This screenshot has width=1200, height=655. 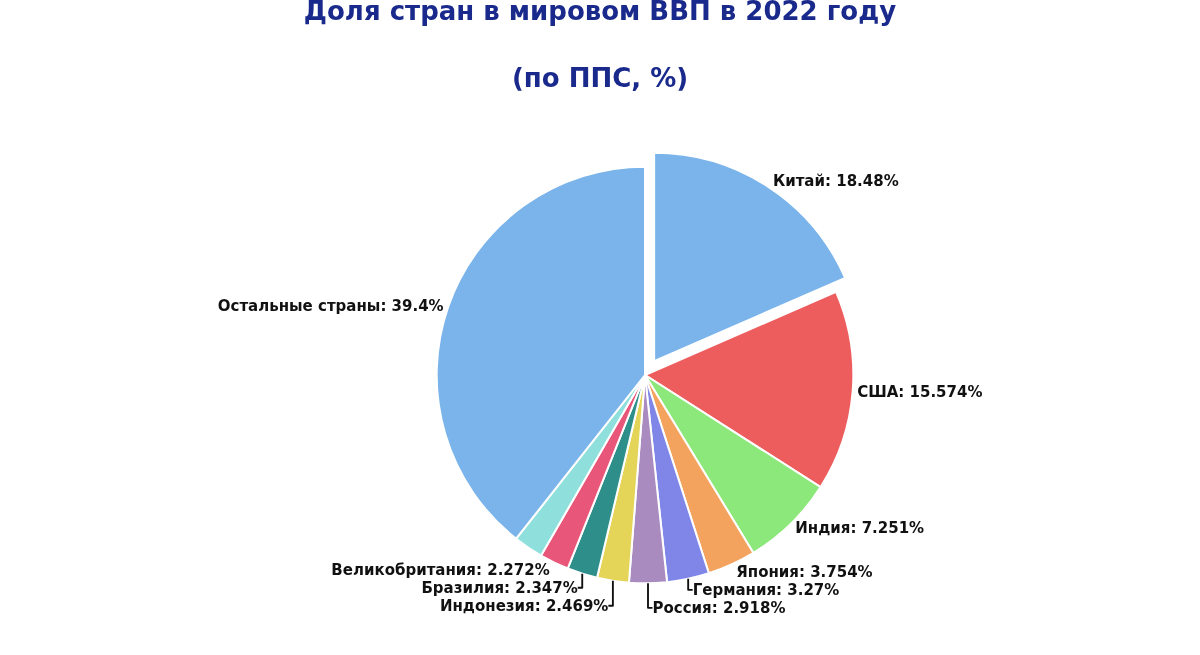 What do you see at coordinates (524, 605) in the screenshot?
I see `slice-label: Индонезия: 2.469%` at bounding box center [524, 605].